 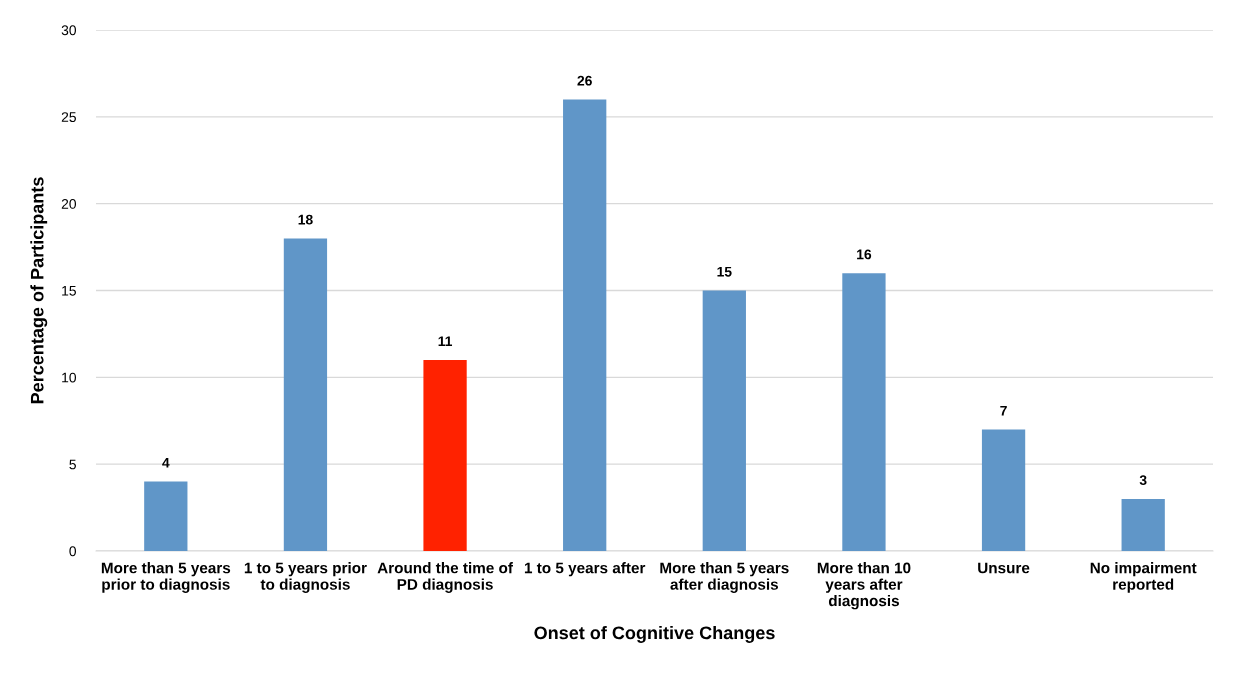 I want to click on data-label: 7, so click(x=1003, y=410).